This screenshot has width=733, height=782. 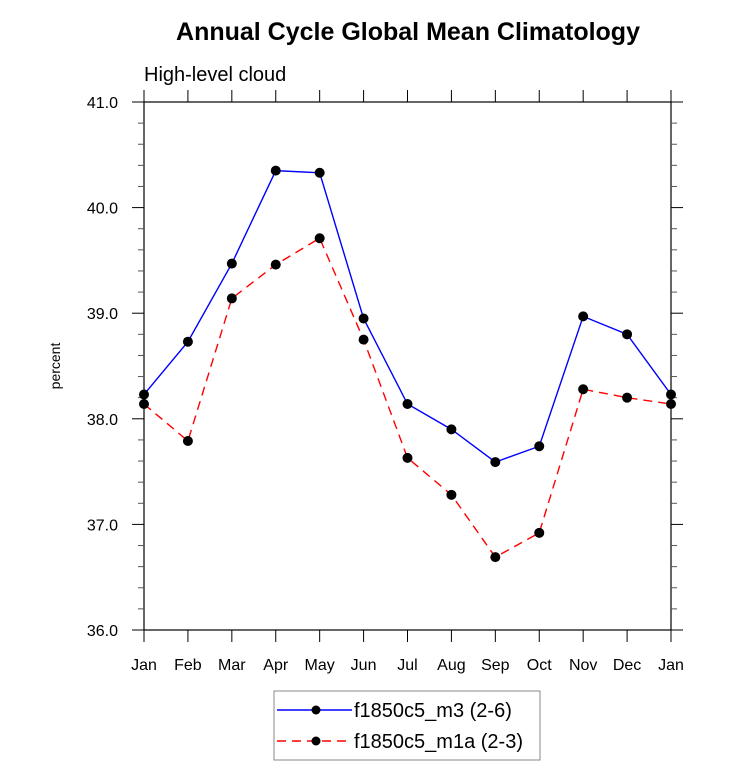 I want to click on x-tick-label: May, so click(x=320, y=665).